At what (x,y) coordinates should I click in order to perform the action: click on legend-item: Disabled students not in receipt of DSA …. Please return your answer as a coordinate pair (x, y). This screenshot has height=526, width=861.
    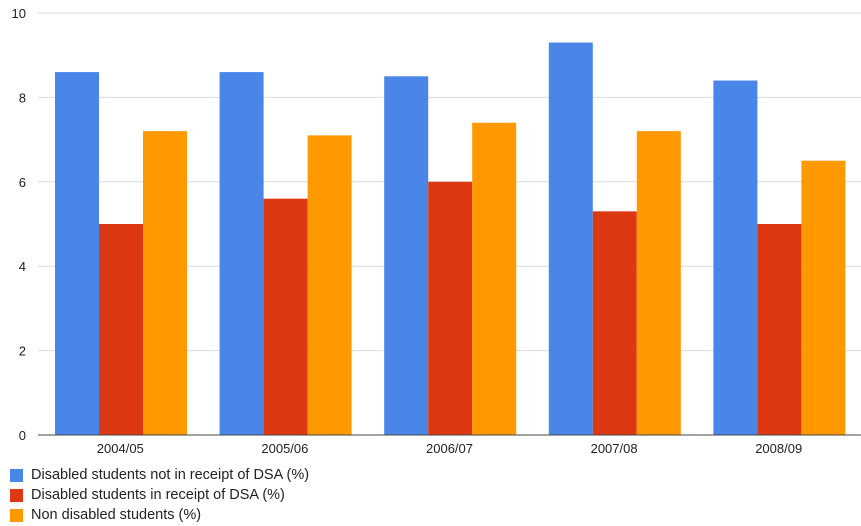
    Looking at the image, I should click on (155, 475).